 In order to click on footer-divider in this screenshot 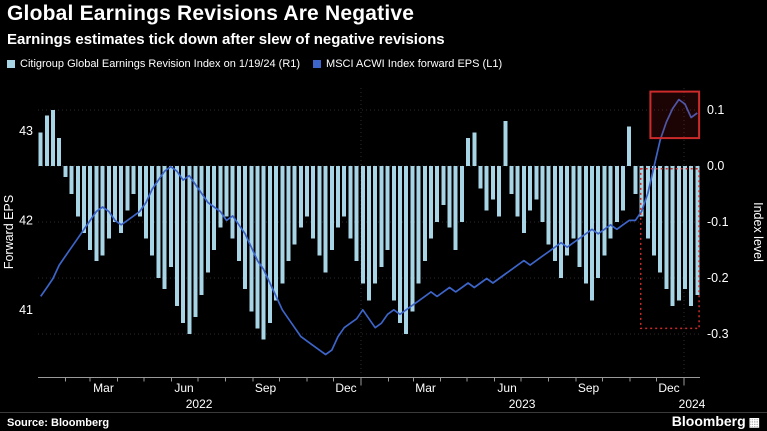, I will do `click(383, 412)`.